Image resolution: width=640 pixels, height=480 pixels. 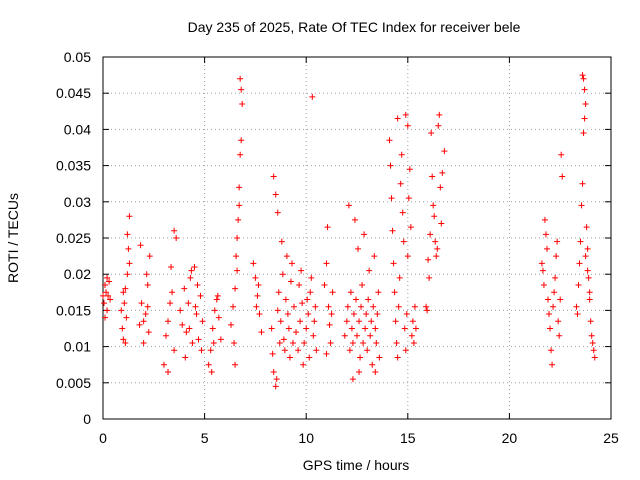 I want to click on y-tick-label: 0.01, so click(x=77, y=347).